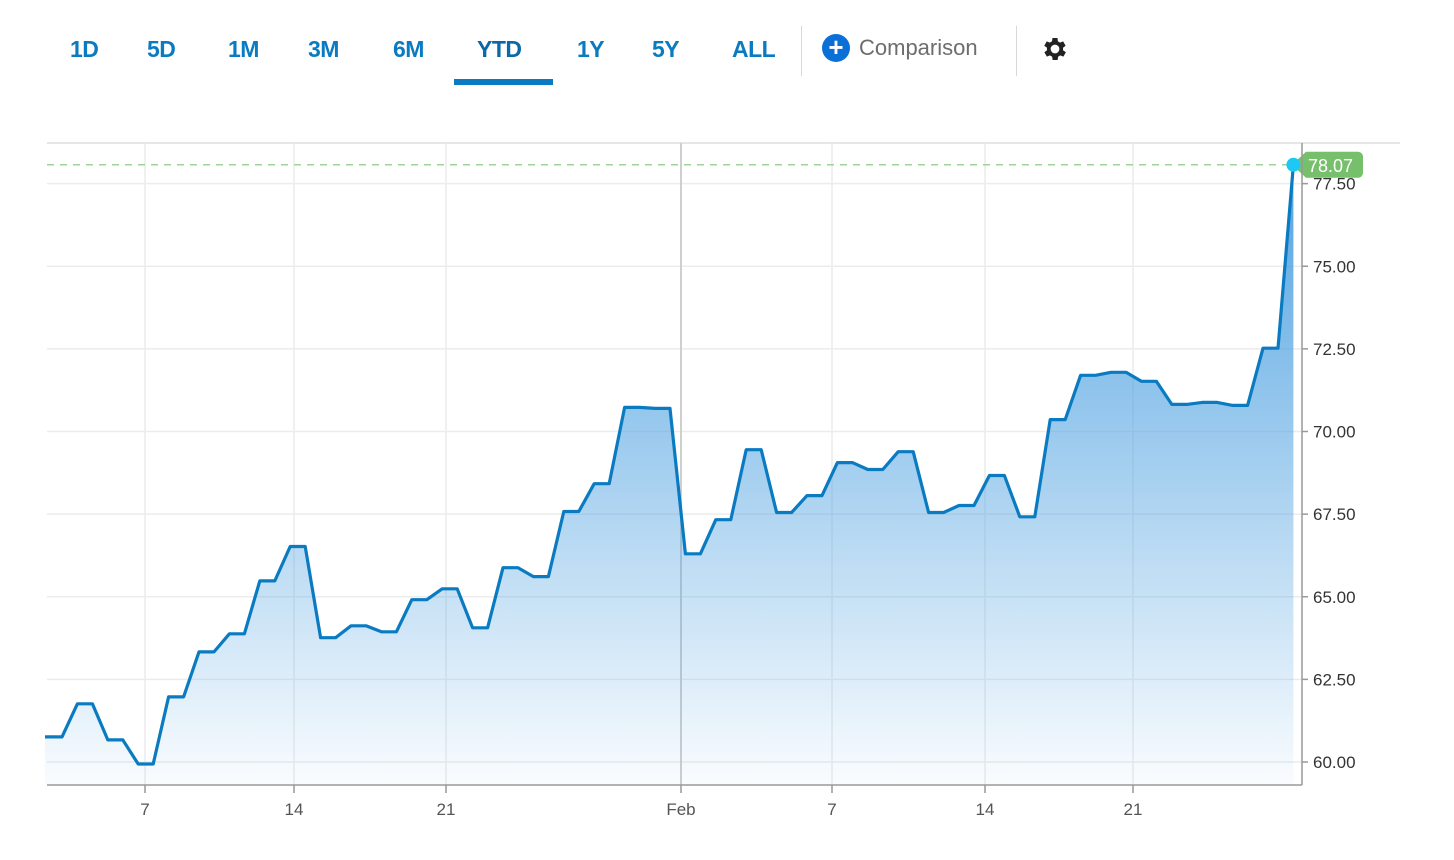  I want to click on tab-5d: 5D, so click(161, 49).